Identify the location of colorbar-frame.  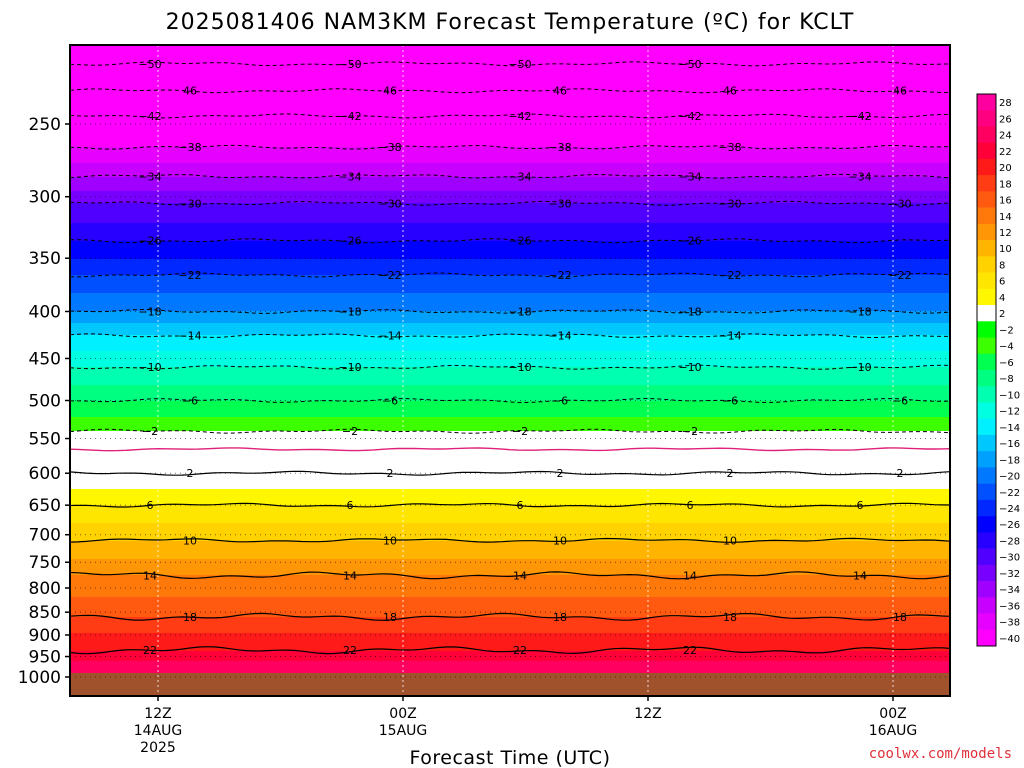
(986, 370).